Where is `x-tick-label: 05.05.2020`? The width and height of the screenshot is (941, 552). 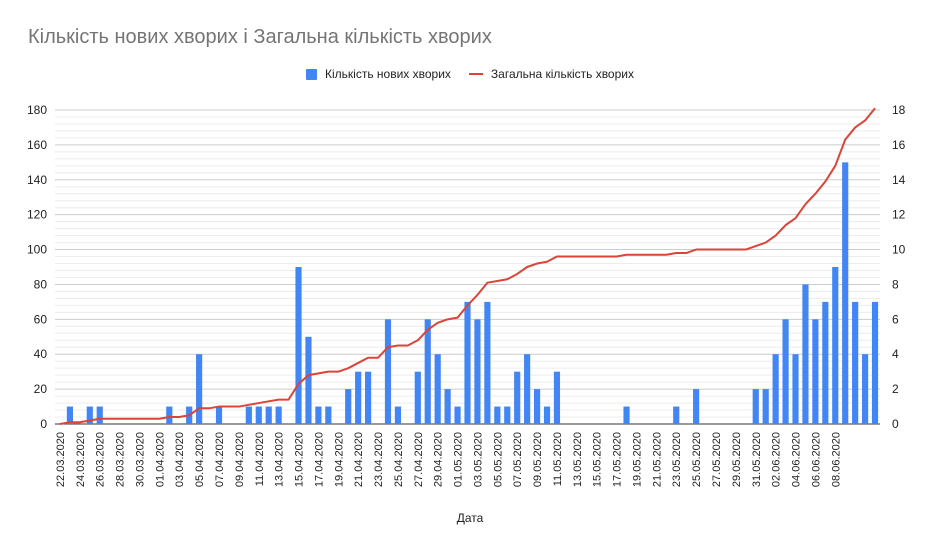 x-tick-label: 05.05.2020 is located at coordinates (498, 459).